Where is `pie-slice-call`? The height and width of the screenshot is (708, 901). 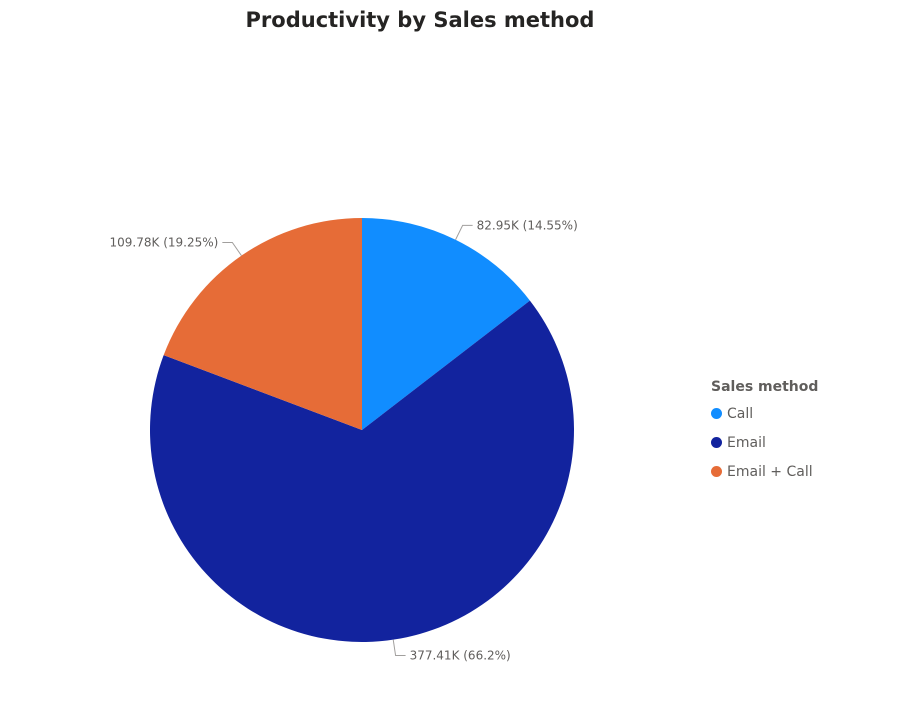
pie-slice-call is located at coordinates (446, 324).